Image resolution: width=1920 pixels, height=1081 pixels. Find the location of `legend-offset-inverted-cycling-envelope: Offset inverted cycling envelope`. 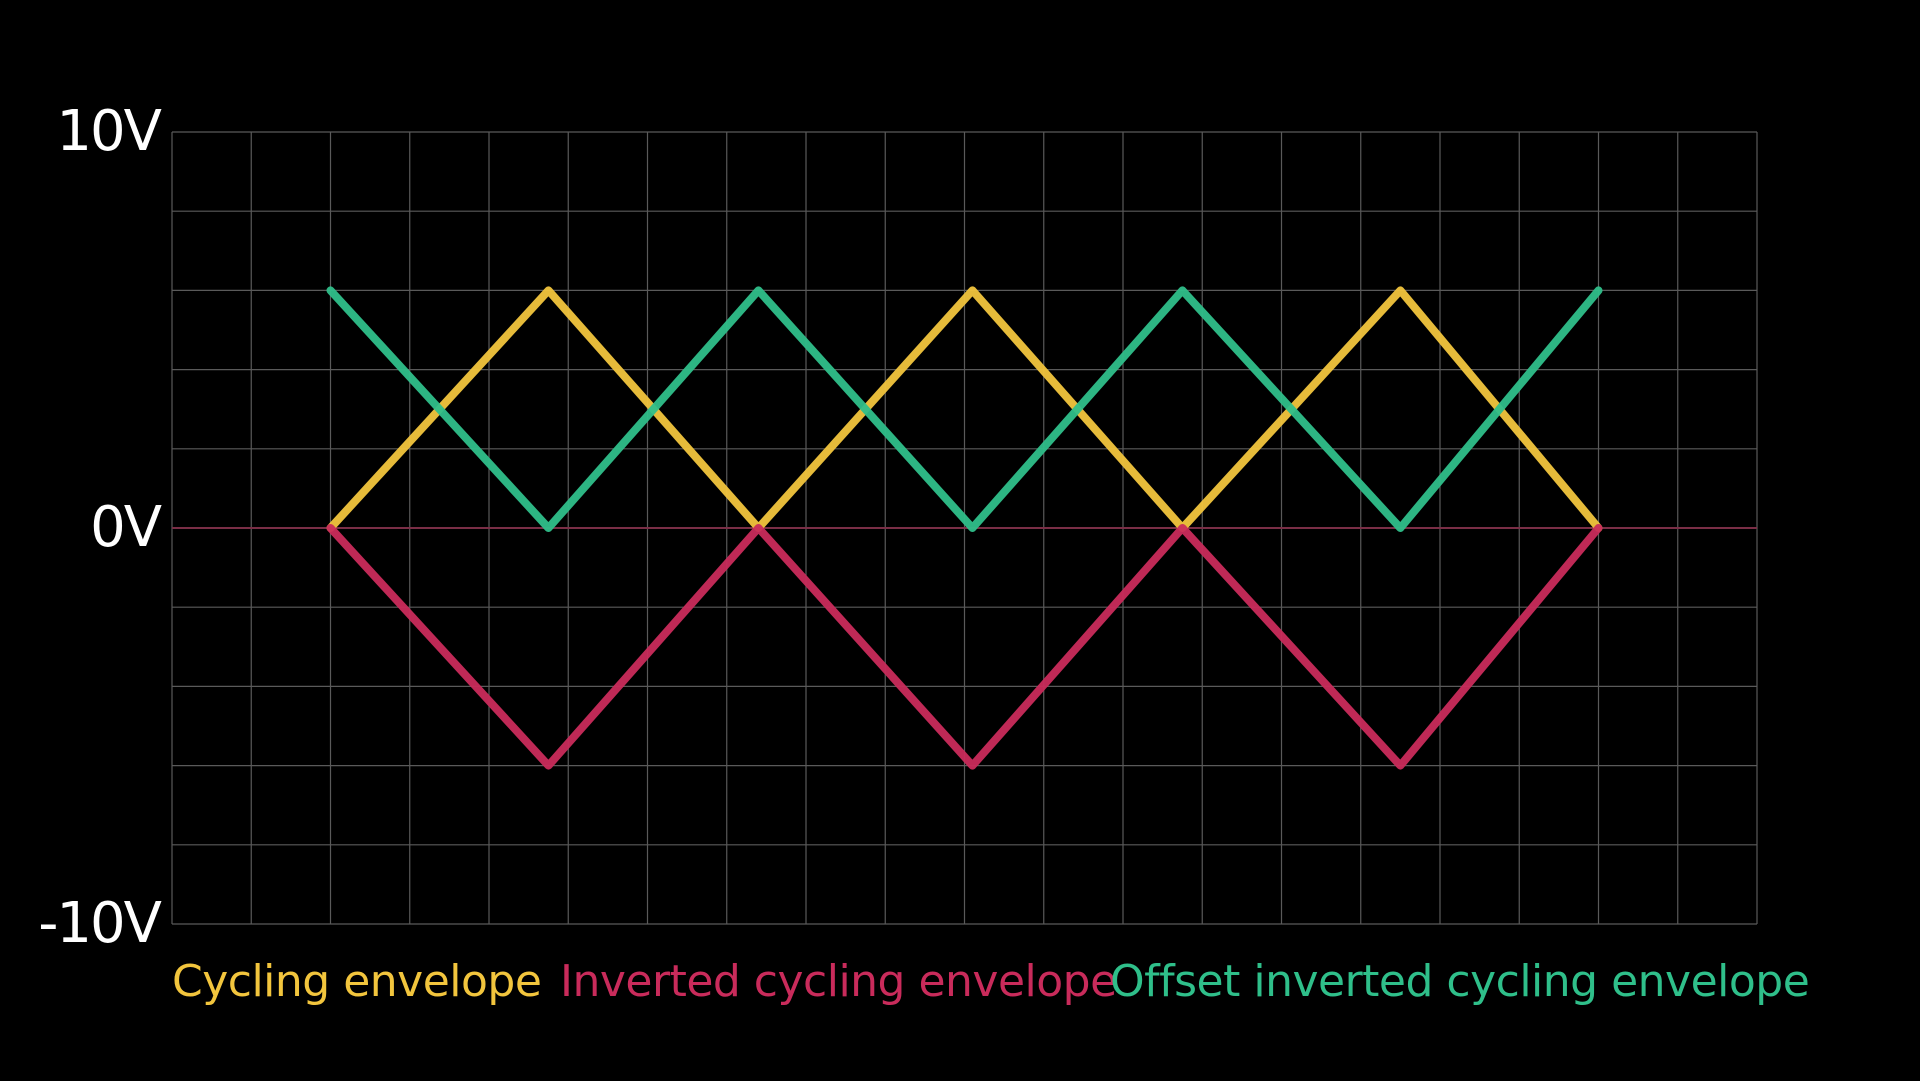

legend-offset-inverted-cycling-envelope: Offset inverted cycling envelope is located at coordinates (1460, 981).